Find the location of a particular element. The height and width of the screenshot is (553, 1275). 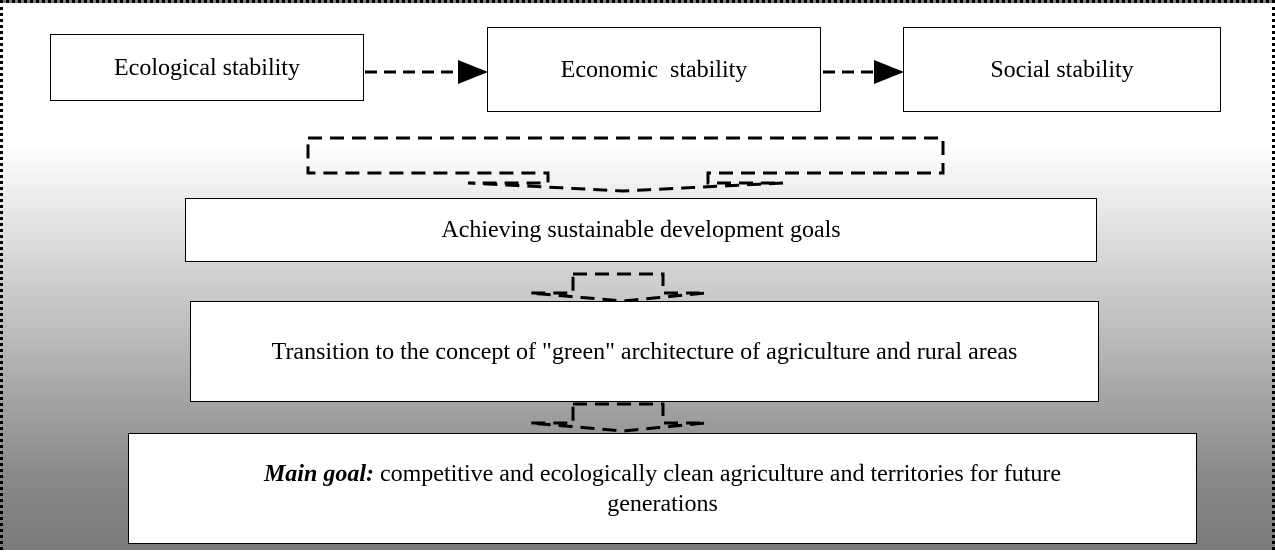

node: Achieving sustainable development goals is located at coordinates (641, 230).